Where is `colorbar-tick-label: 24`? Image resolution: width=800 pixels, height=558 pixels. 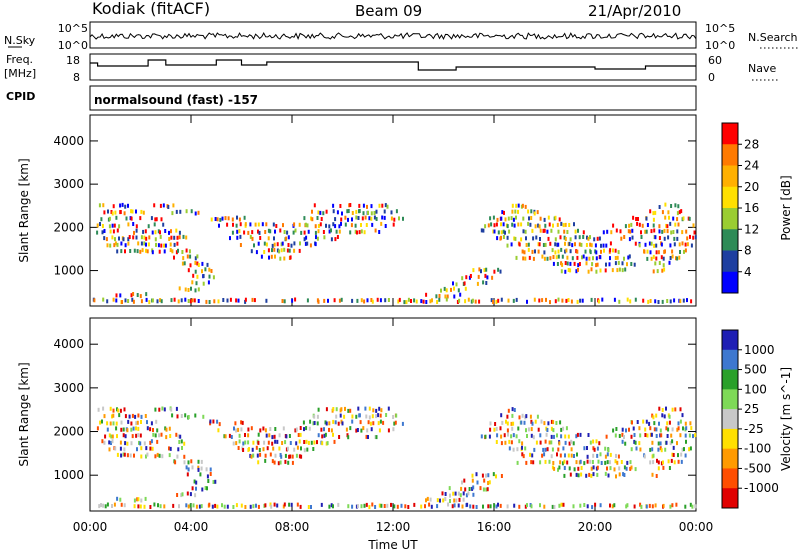 colorbar-tick-label: 24 is located at coordinates (751, 166).